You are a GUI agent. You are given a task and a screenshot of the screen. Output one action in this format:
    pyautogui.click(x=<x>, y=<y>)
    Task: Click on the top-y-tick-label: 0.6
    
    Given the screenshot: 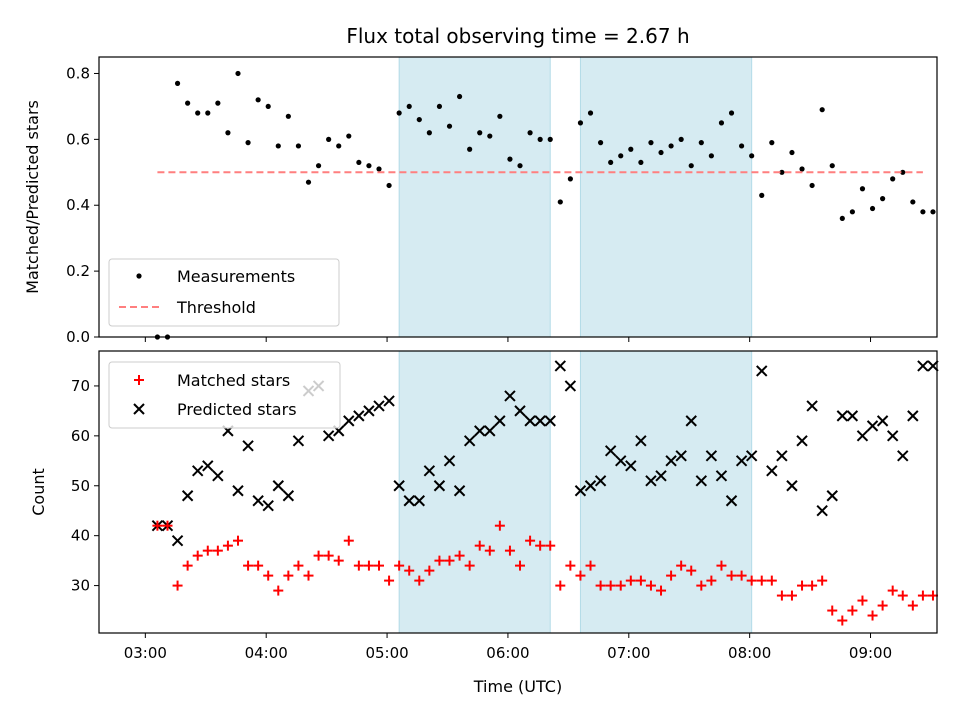 What is the action you would take?
    pyautogui.click(x=78, y=139)
    